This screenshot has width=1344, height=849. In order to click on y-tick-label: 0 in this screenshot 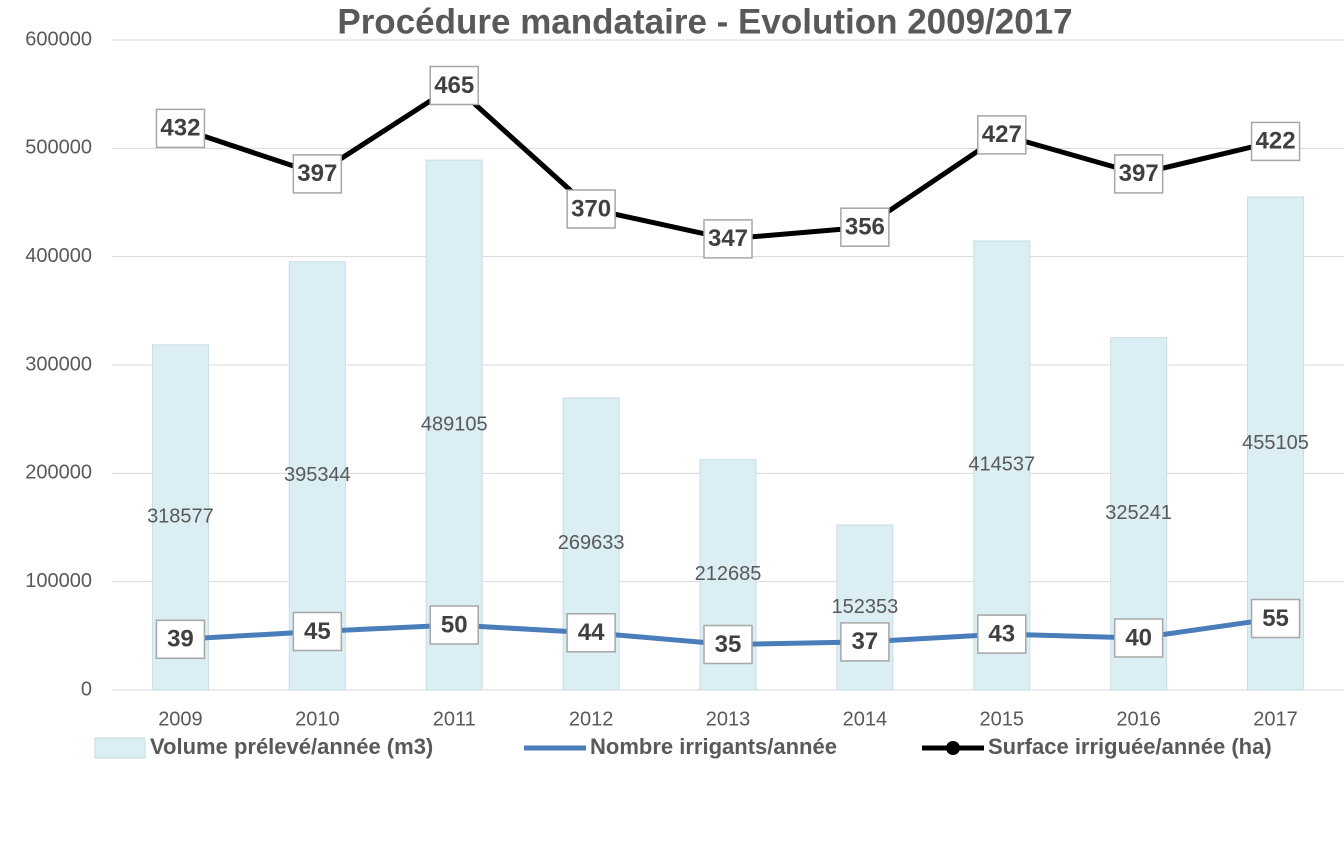, I will do `click(86, 689)`.